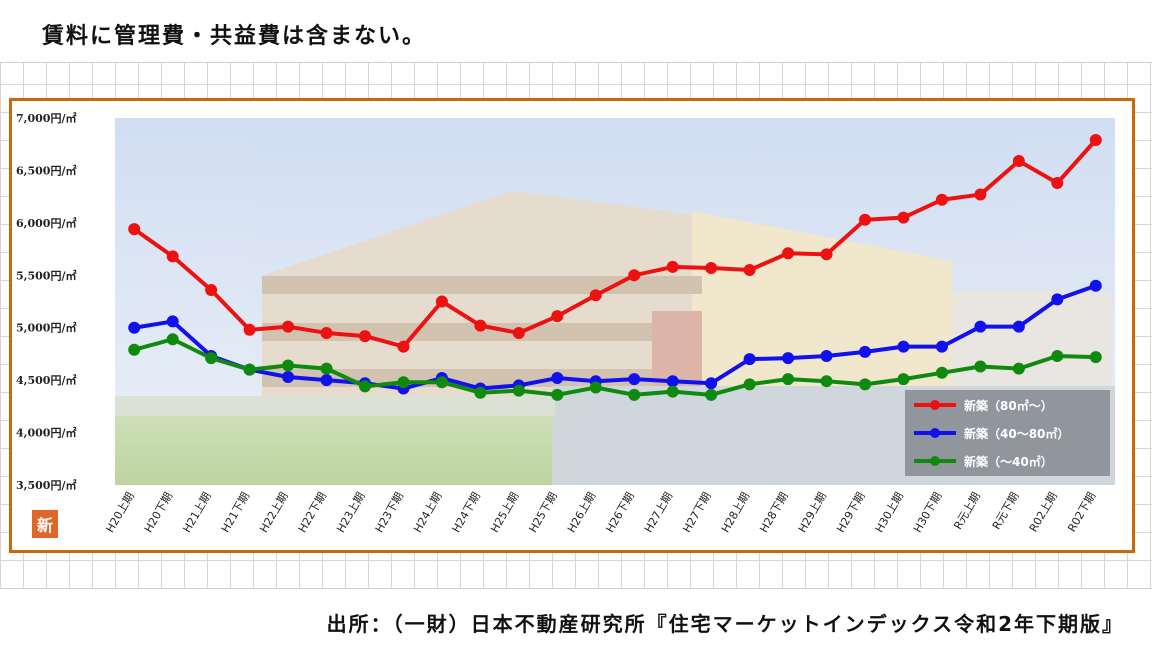 This screenshot has width=1152, height=649. Describe the element at coordinates (725, 624) in the screenshot. I see `source-citation: 出所：（一財）日本不動産研究所『住宅マーケットインデックス令和2年下期版』` at that location.